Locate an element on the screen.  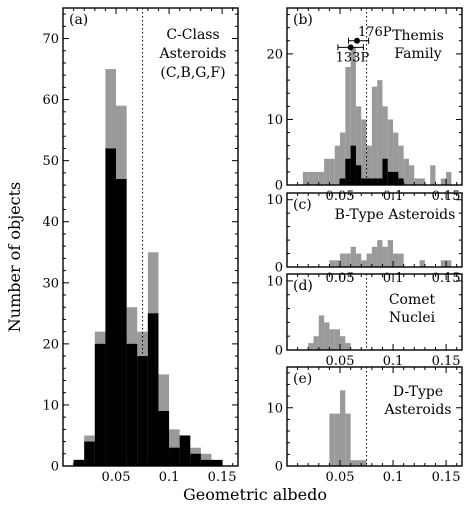
panel-d-frame is located at coordinates (374, 312).